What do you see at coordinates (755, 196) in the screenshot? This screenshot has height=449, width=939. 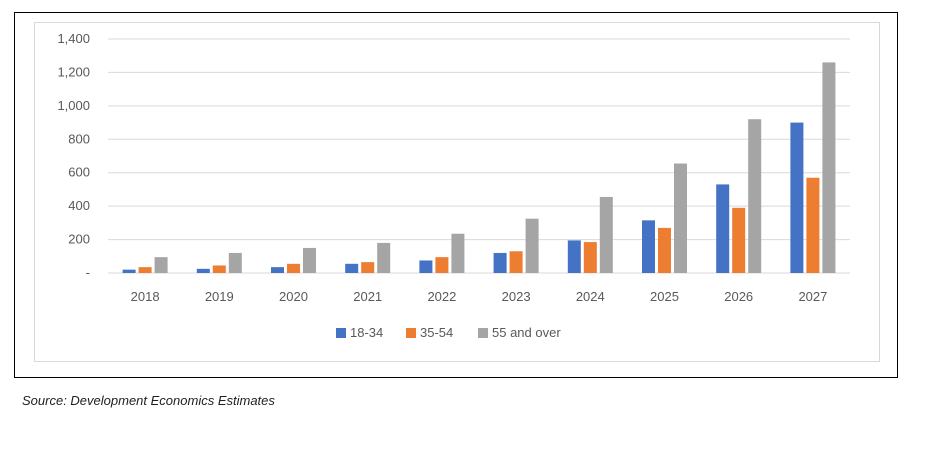 I see `bar-55-and-over-2026` at bounding box center [755, 196].